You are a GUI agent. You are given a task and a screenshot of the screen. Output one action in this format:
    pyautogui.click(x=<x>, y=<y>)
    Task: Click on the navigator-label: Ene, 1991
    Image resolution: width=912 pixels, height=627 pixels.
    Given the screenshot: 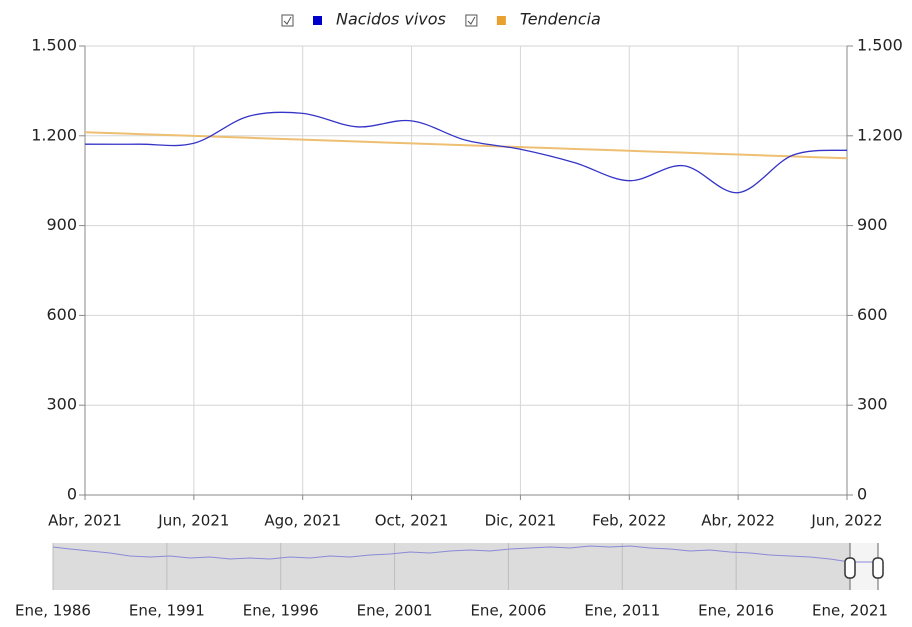 What is the action you would take?
    pyautogui.click(x=167, y=611)
    